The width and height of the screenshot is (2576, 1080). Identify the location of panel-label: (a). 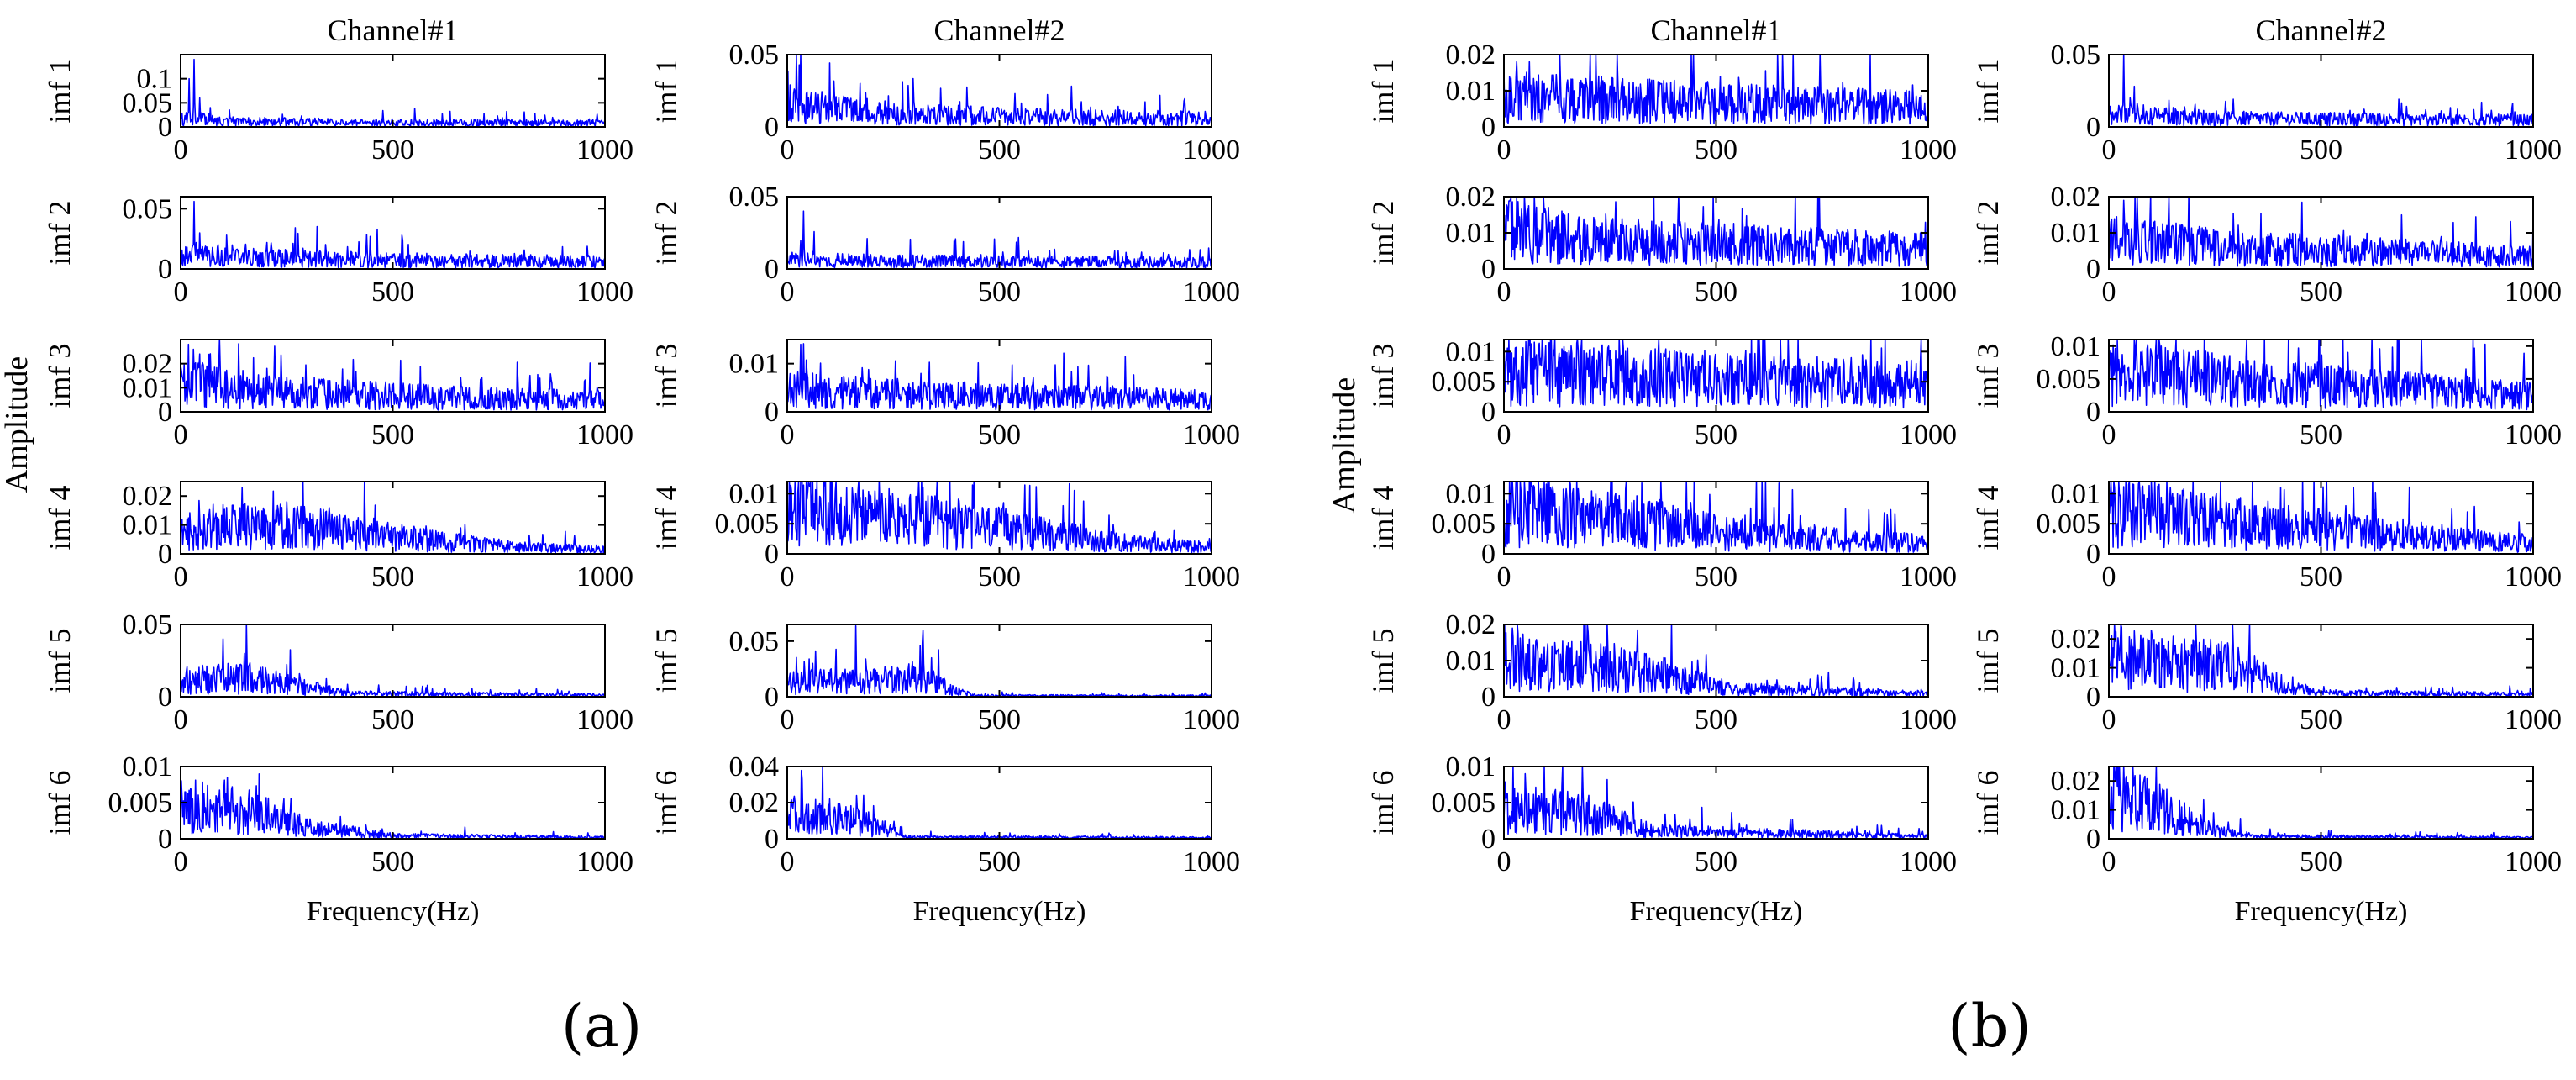
(601, 1026).